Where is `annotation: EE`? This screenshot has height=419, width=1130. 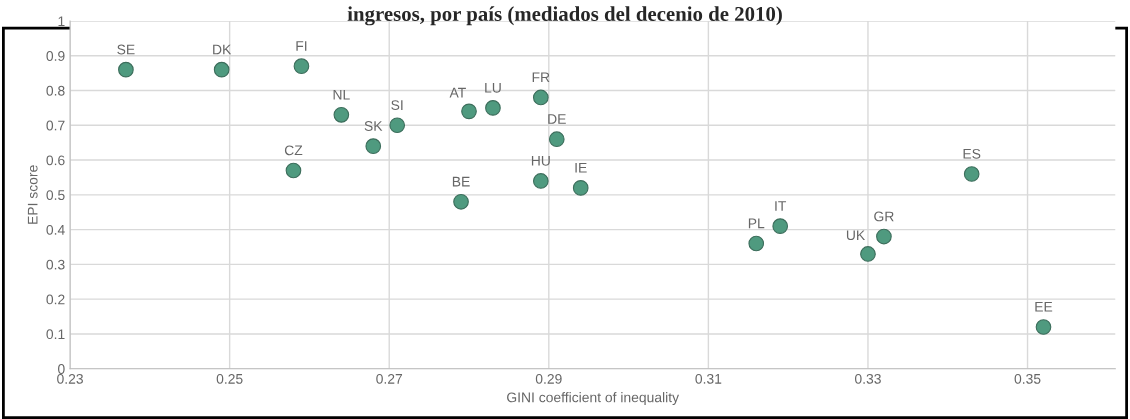 annotation: EE is located at coordinates (1044, 307).